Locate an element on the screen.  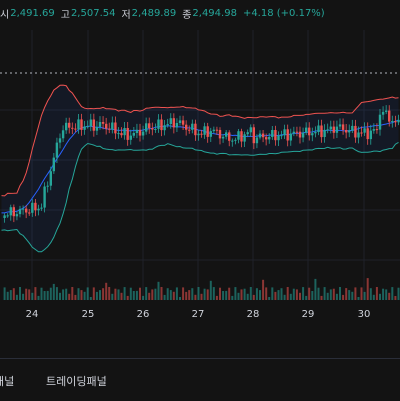
close-value: 2,494.98 is located at coordinates (214, 13).